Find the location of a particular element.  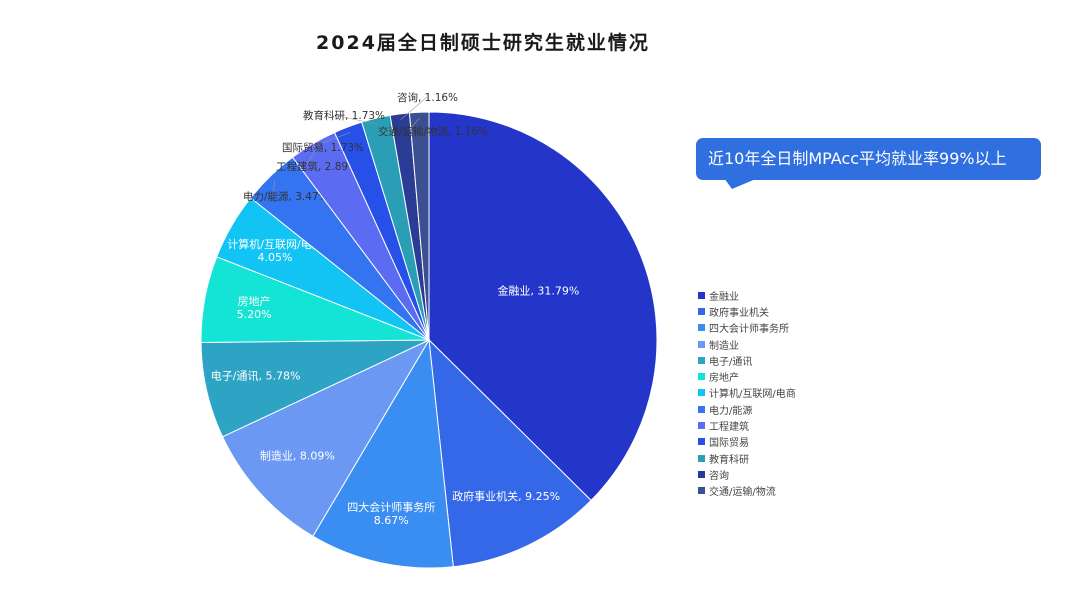

legend-label: 制造业 is located at coordinates (724, 346).